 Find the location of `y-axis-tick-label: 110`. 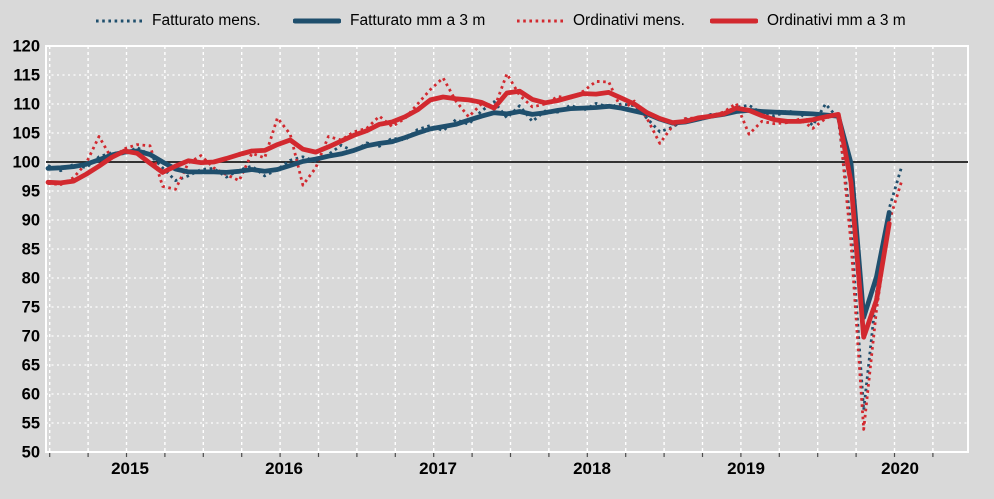

y-axis-tick-label: 110 is located at coordinates (26, 105).